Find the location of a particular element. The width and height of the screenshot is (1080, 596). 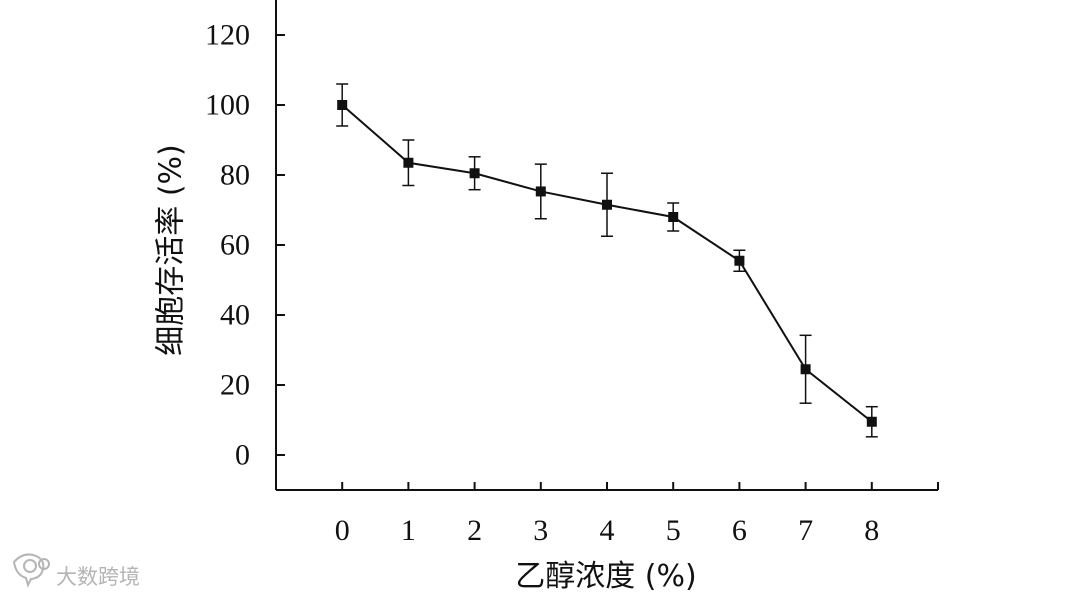

y-tick-label: 0 is located at coordinates (242, 455).